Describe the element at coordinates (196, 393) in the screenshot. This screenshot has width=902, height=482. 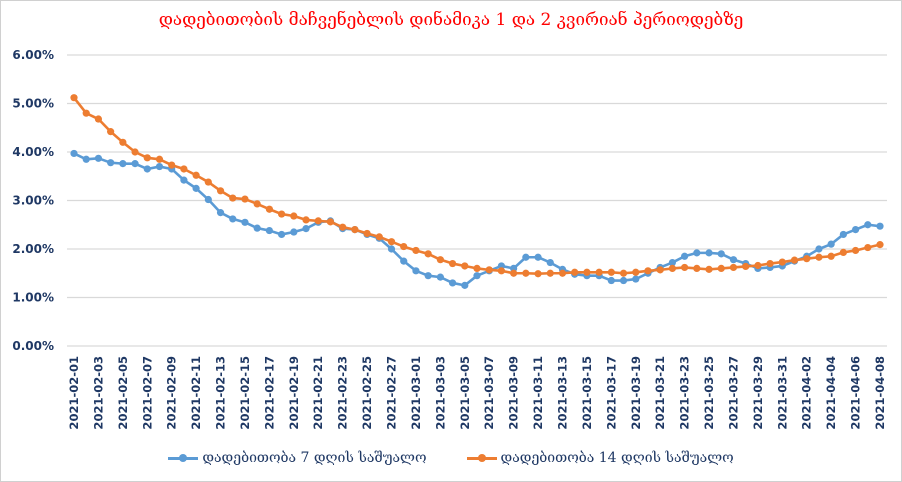
I see `x-tick-label: 2021-02-11` at that location.